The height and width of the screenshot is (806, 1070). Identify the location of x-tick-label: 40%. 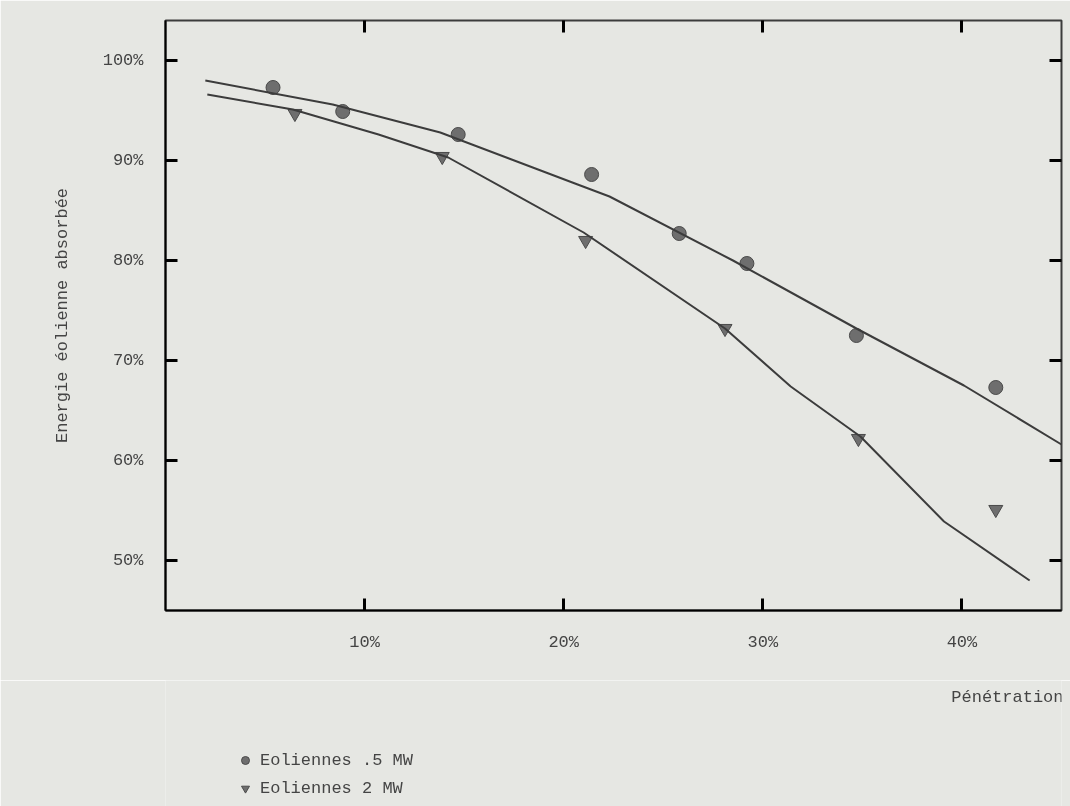
(962, 642).